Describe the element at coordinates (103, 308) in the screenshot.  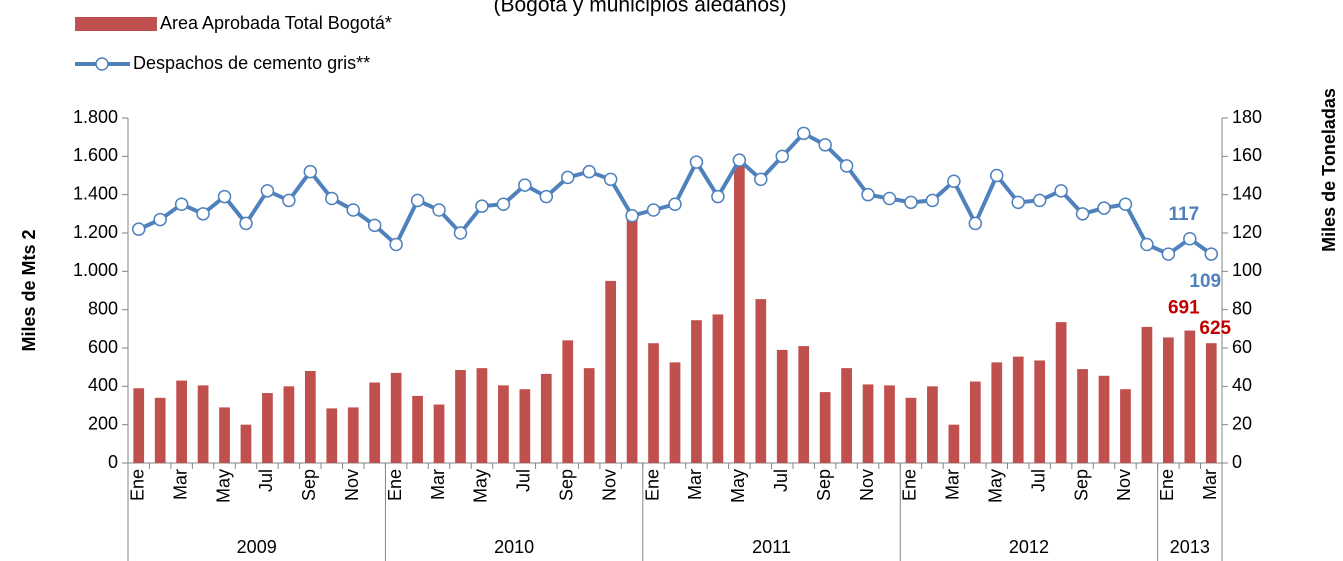
I see `y-tick-label: 800` at that location.